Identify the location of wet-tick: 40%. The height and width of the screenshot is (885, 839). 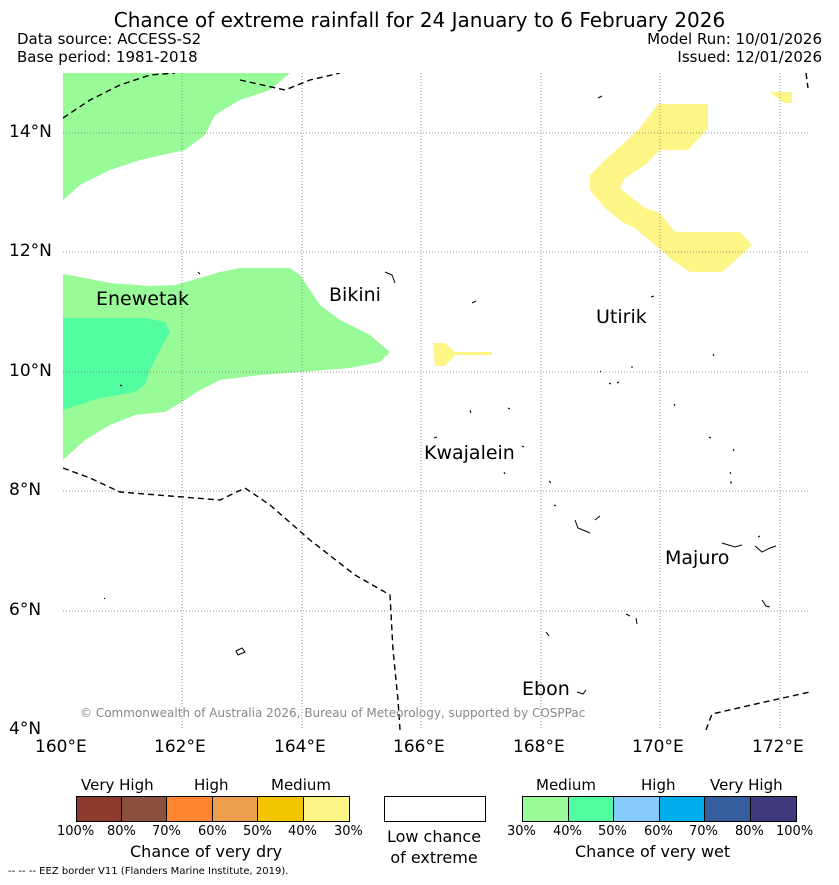
(567, 831).